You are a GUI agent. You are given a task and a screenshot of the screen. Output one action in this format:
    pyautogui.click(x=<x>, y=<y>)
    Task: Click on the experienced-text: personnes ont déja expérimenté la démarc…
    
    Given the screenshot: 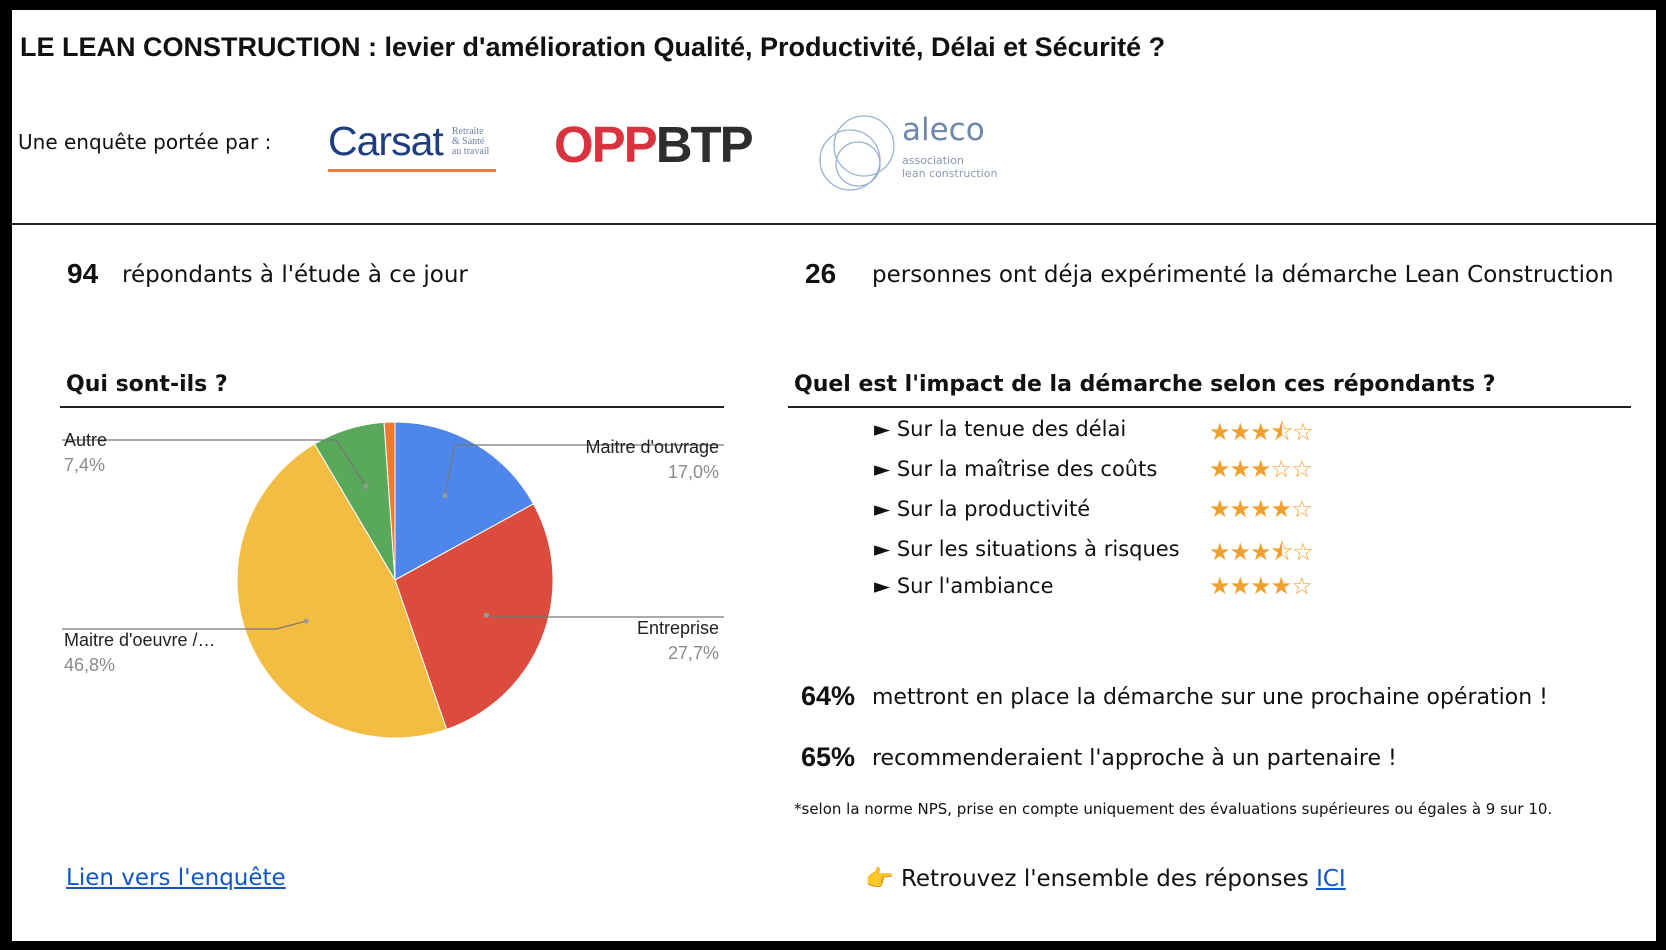 What is the action you would take?
    pyautogui.click(x=1243, y=275)
    